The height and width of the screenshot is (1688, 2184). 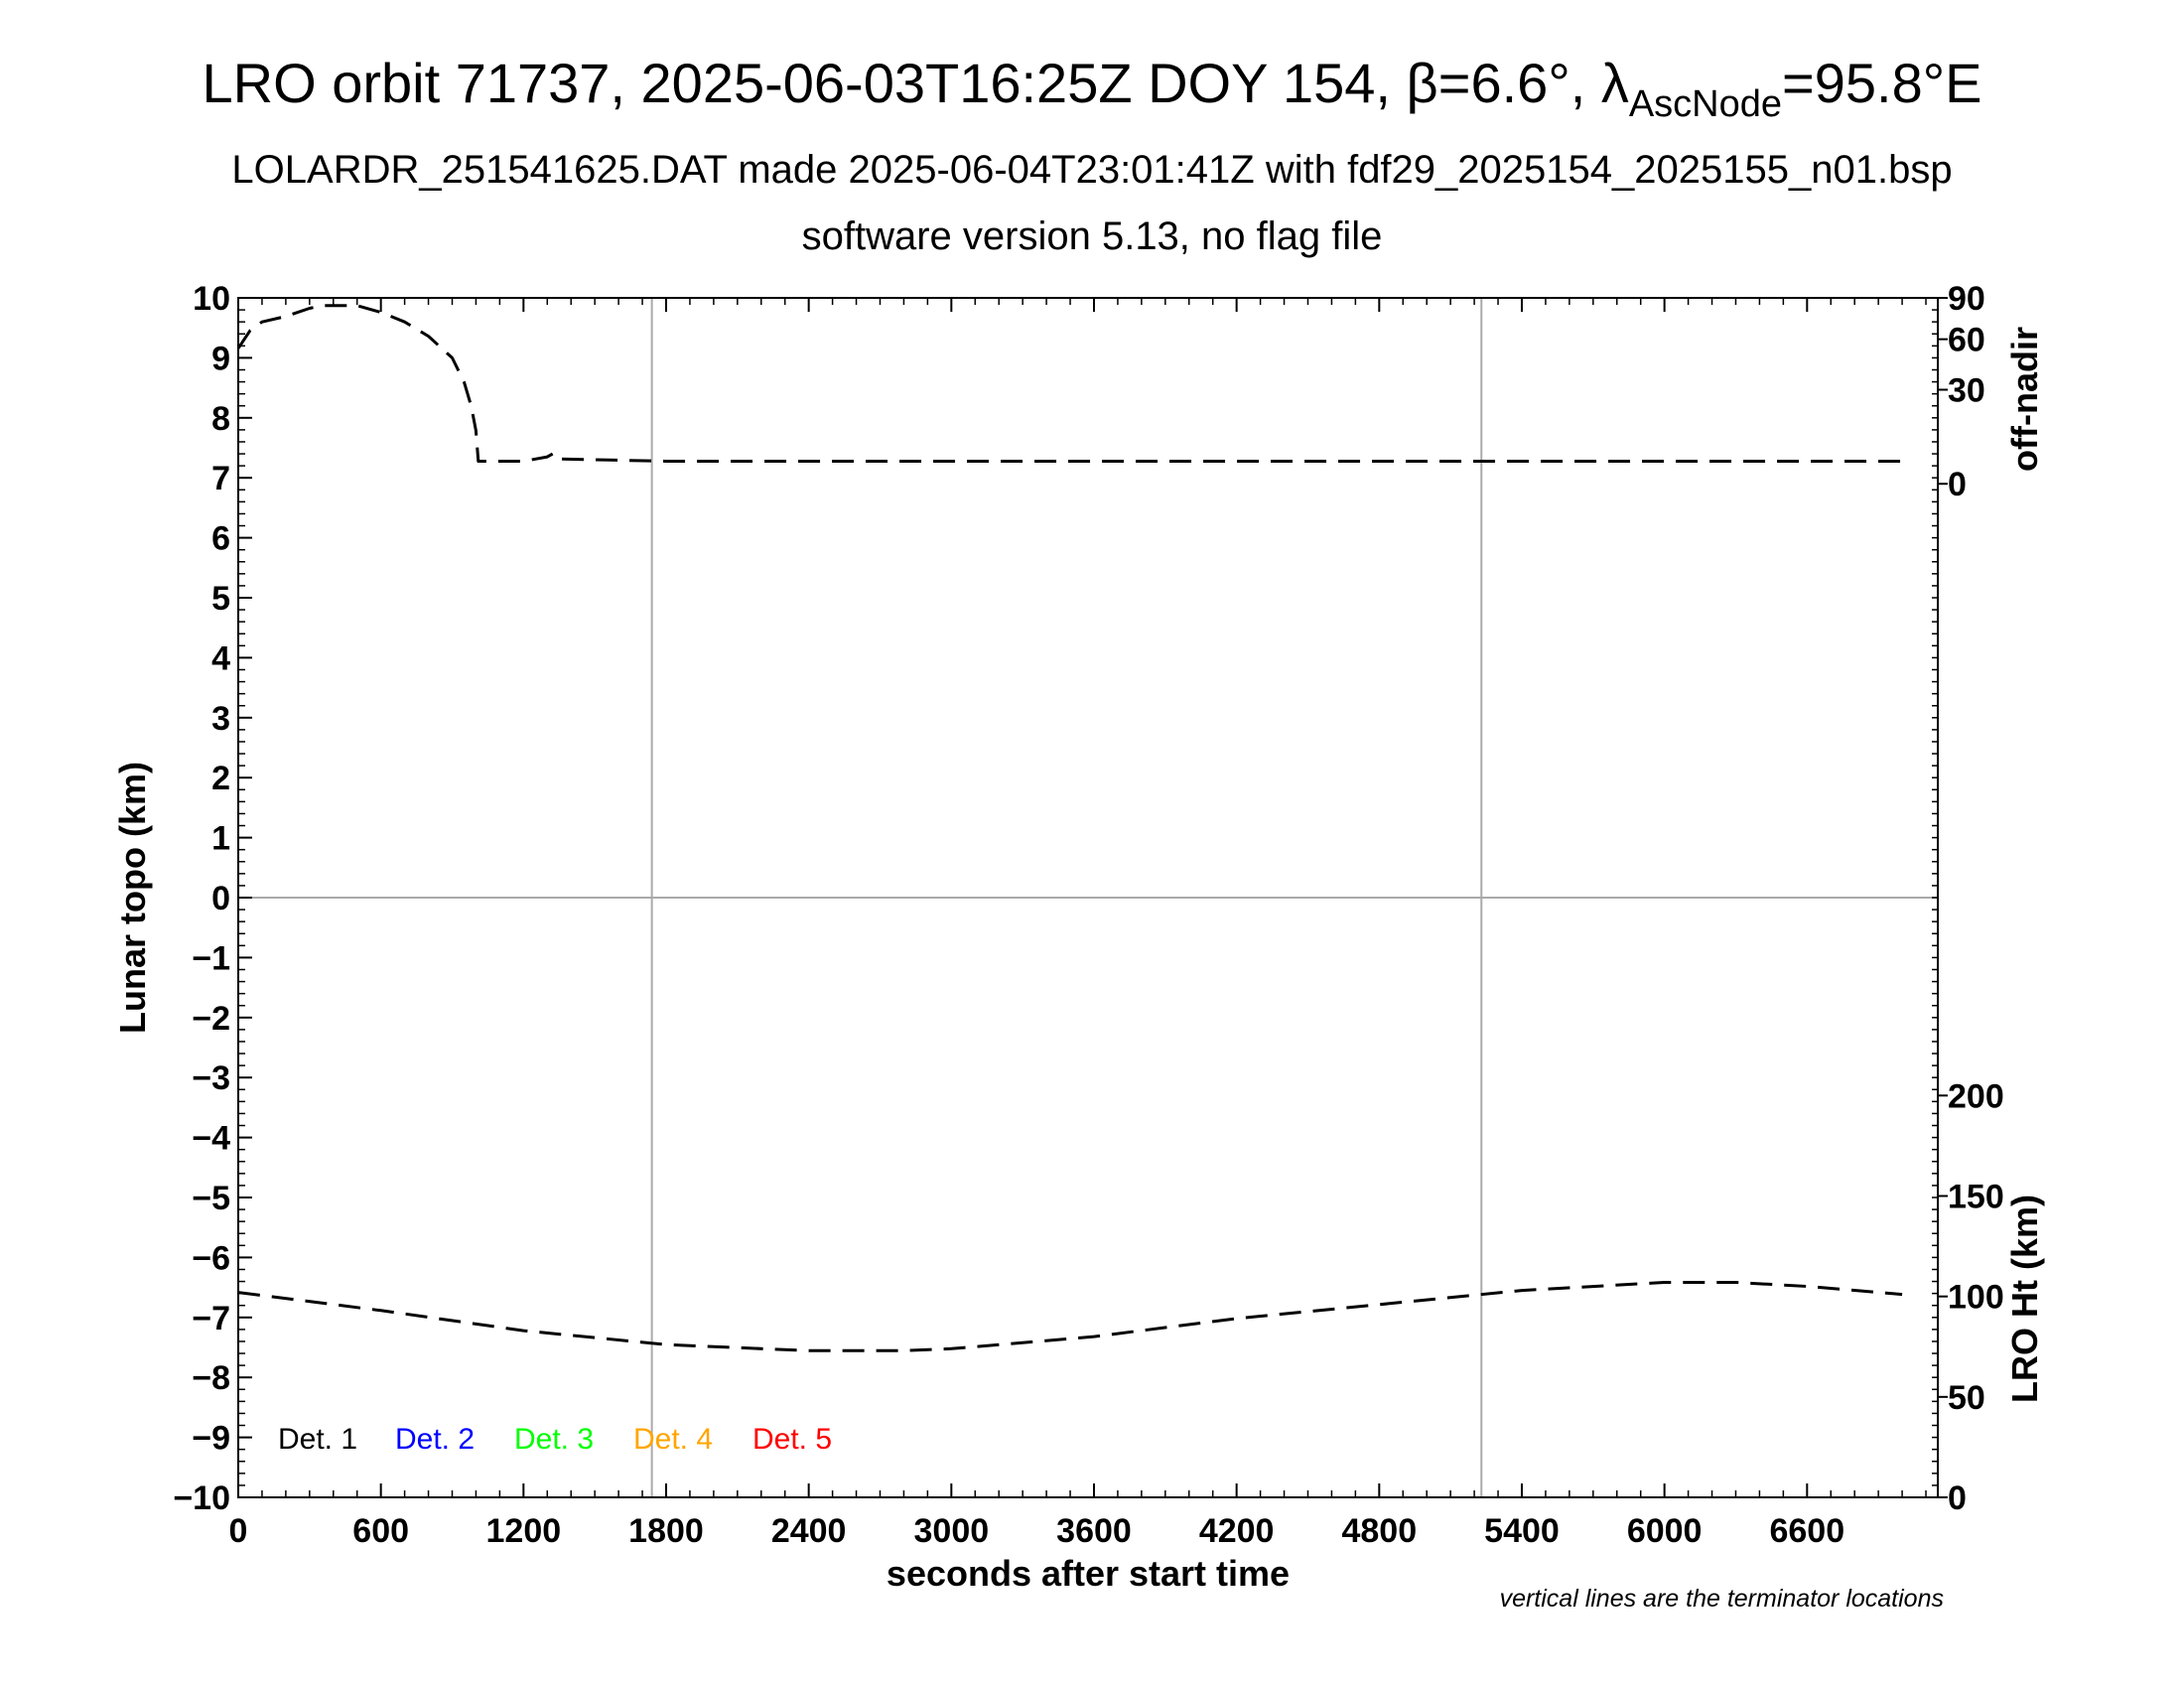 I want to click on lro-ht-tick-label: 200, so click(x=1976, y=1096).